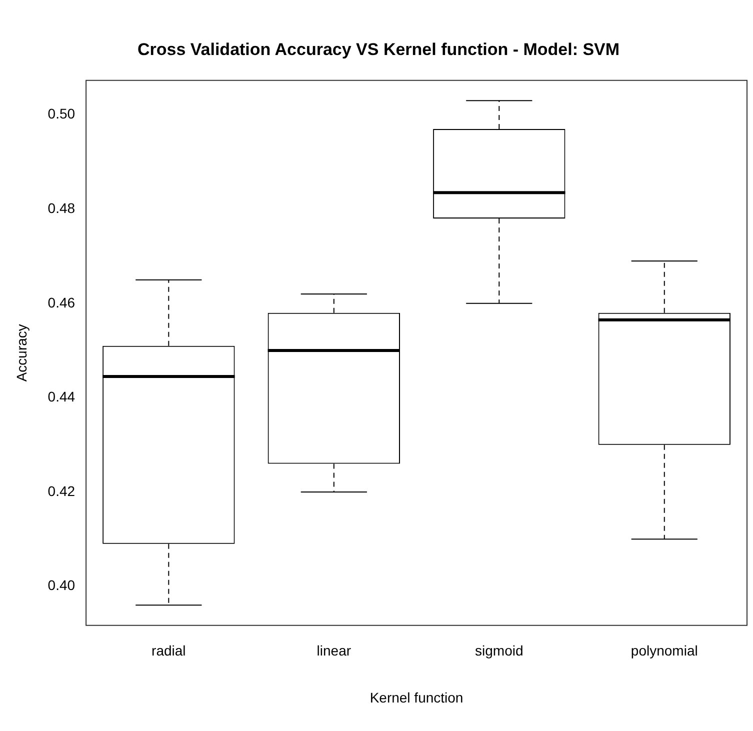 This screenshot has width=753, height=731. I want to click on x-tick-label: radial, so click(169, 650).